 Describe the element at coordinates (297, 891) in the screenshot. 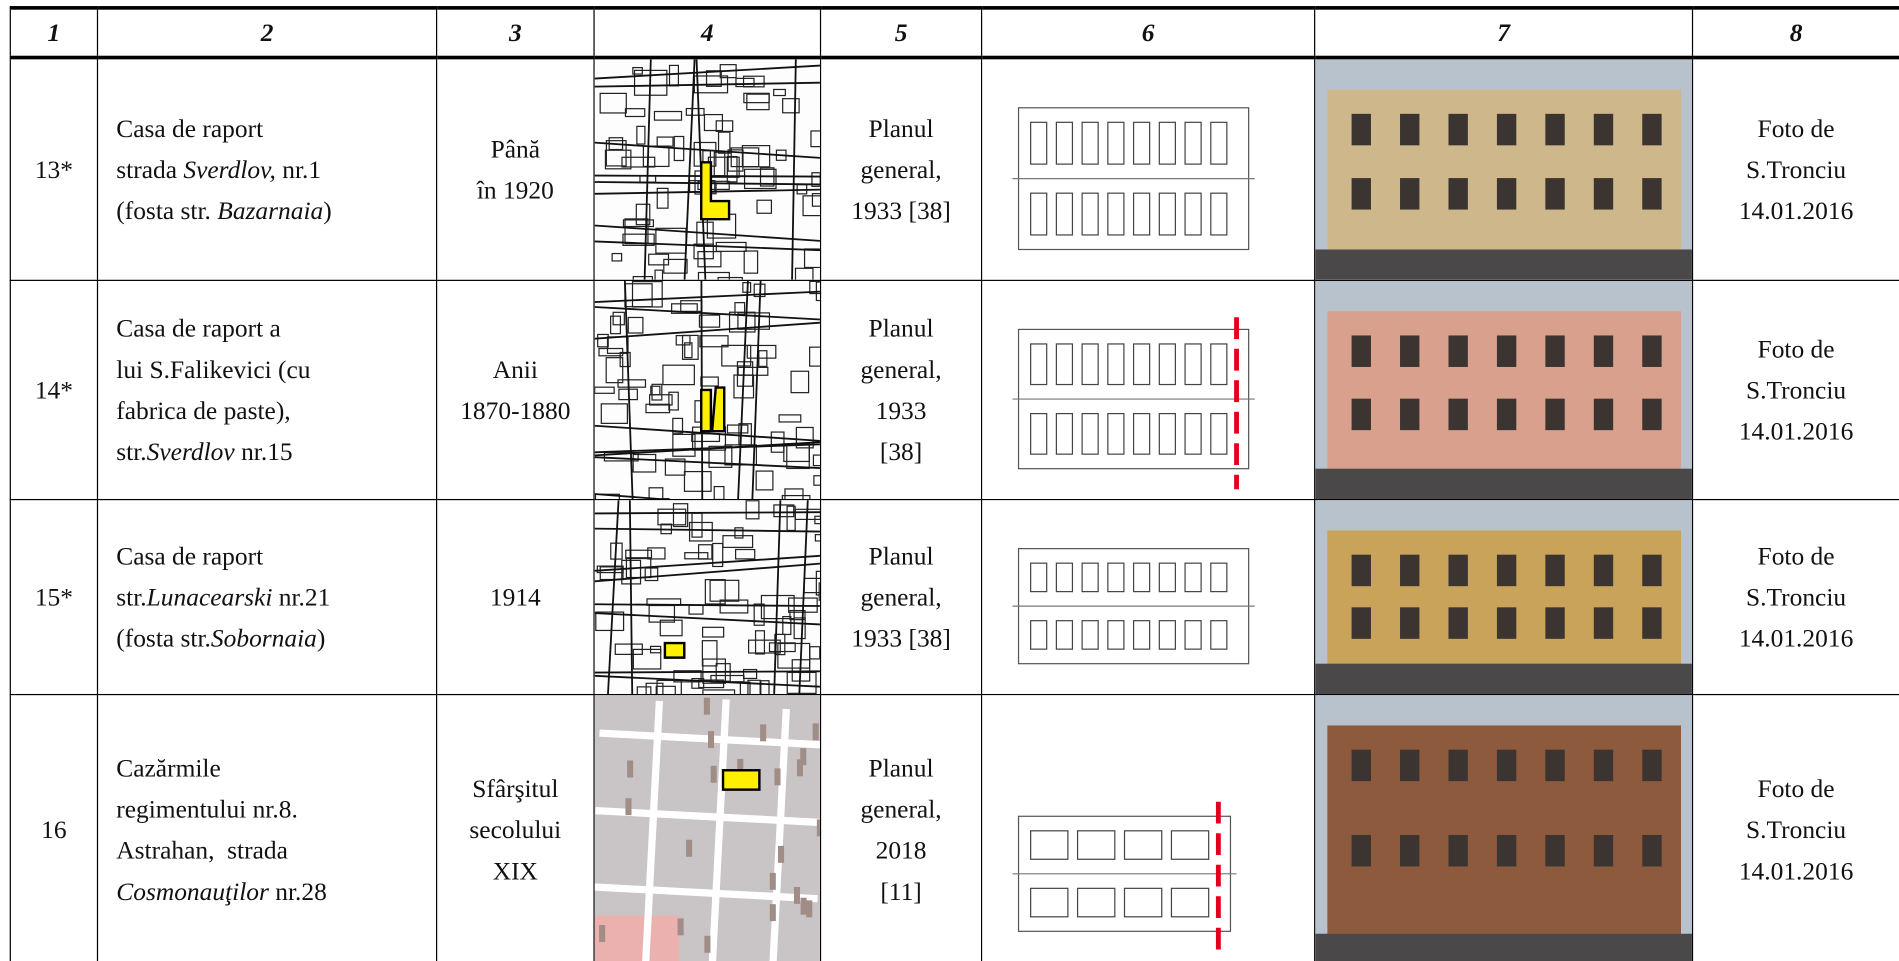

I see `text-run: nr.28` at that location.